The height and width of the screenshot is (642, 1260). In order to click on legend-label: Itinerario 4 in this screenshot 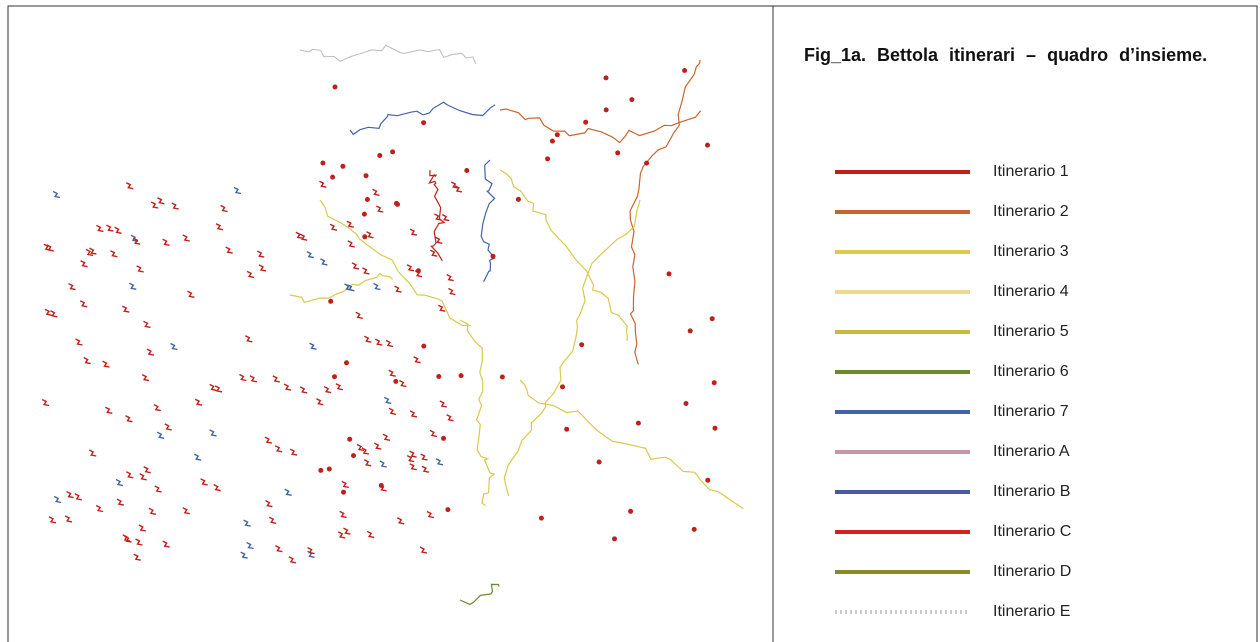, I will do `click(1031, 291)`.